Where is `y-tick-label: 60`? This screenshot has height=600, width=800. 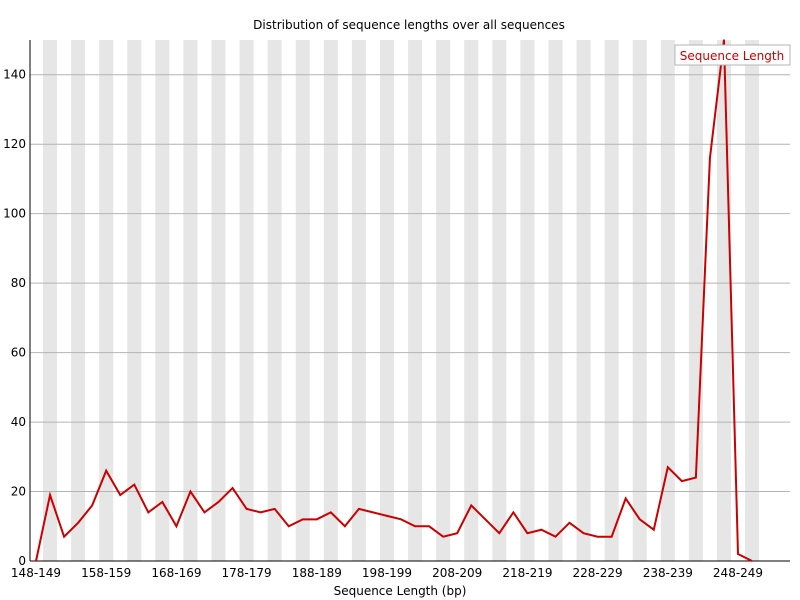
y-tick-label: 60 is located at coordinates (18, 353).